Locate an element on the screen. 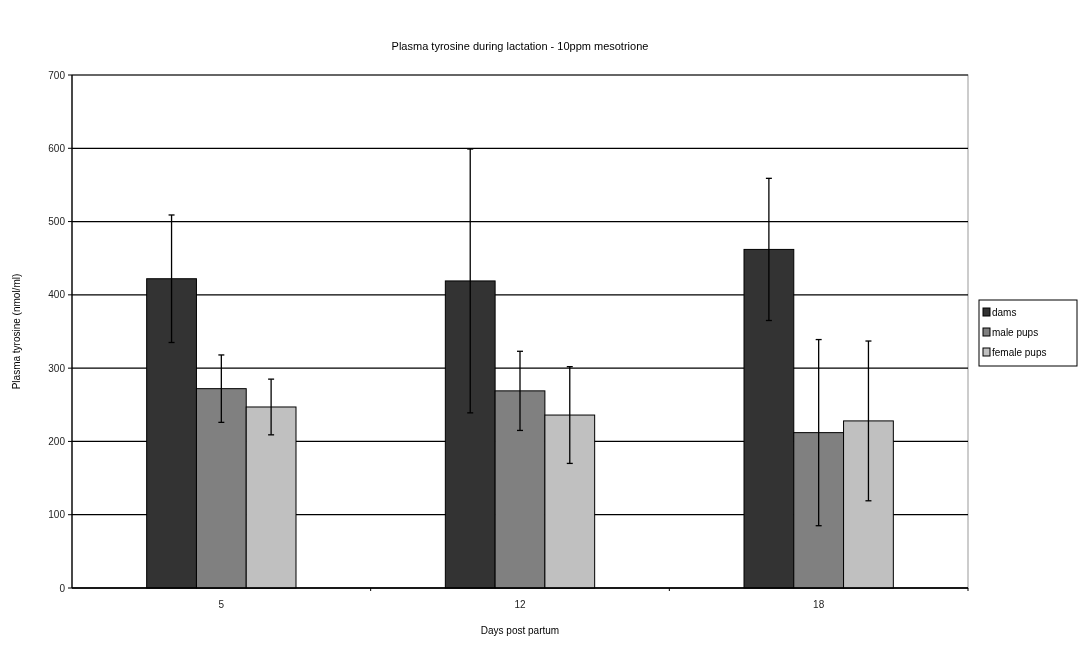 This screenshot has height=646, width=1079. y-tick-label: 500 is located at coordinates (57, 222).